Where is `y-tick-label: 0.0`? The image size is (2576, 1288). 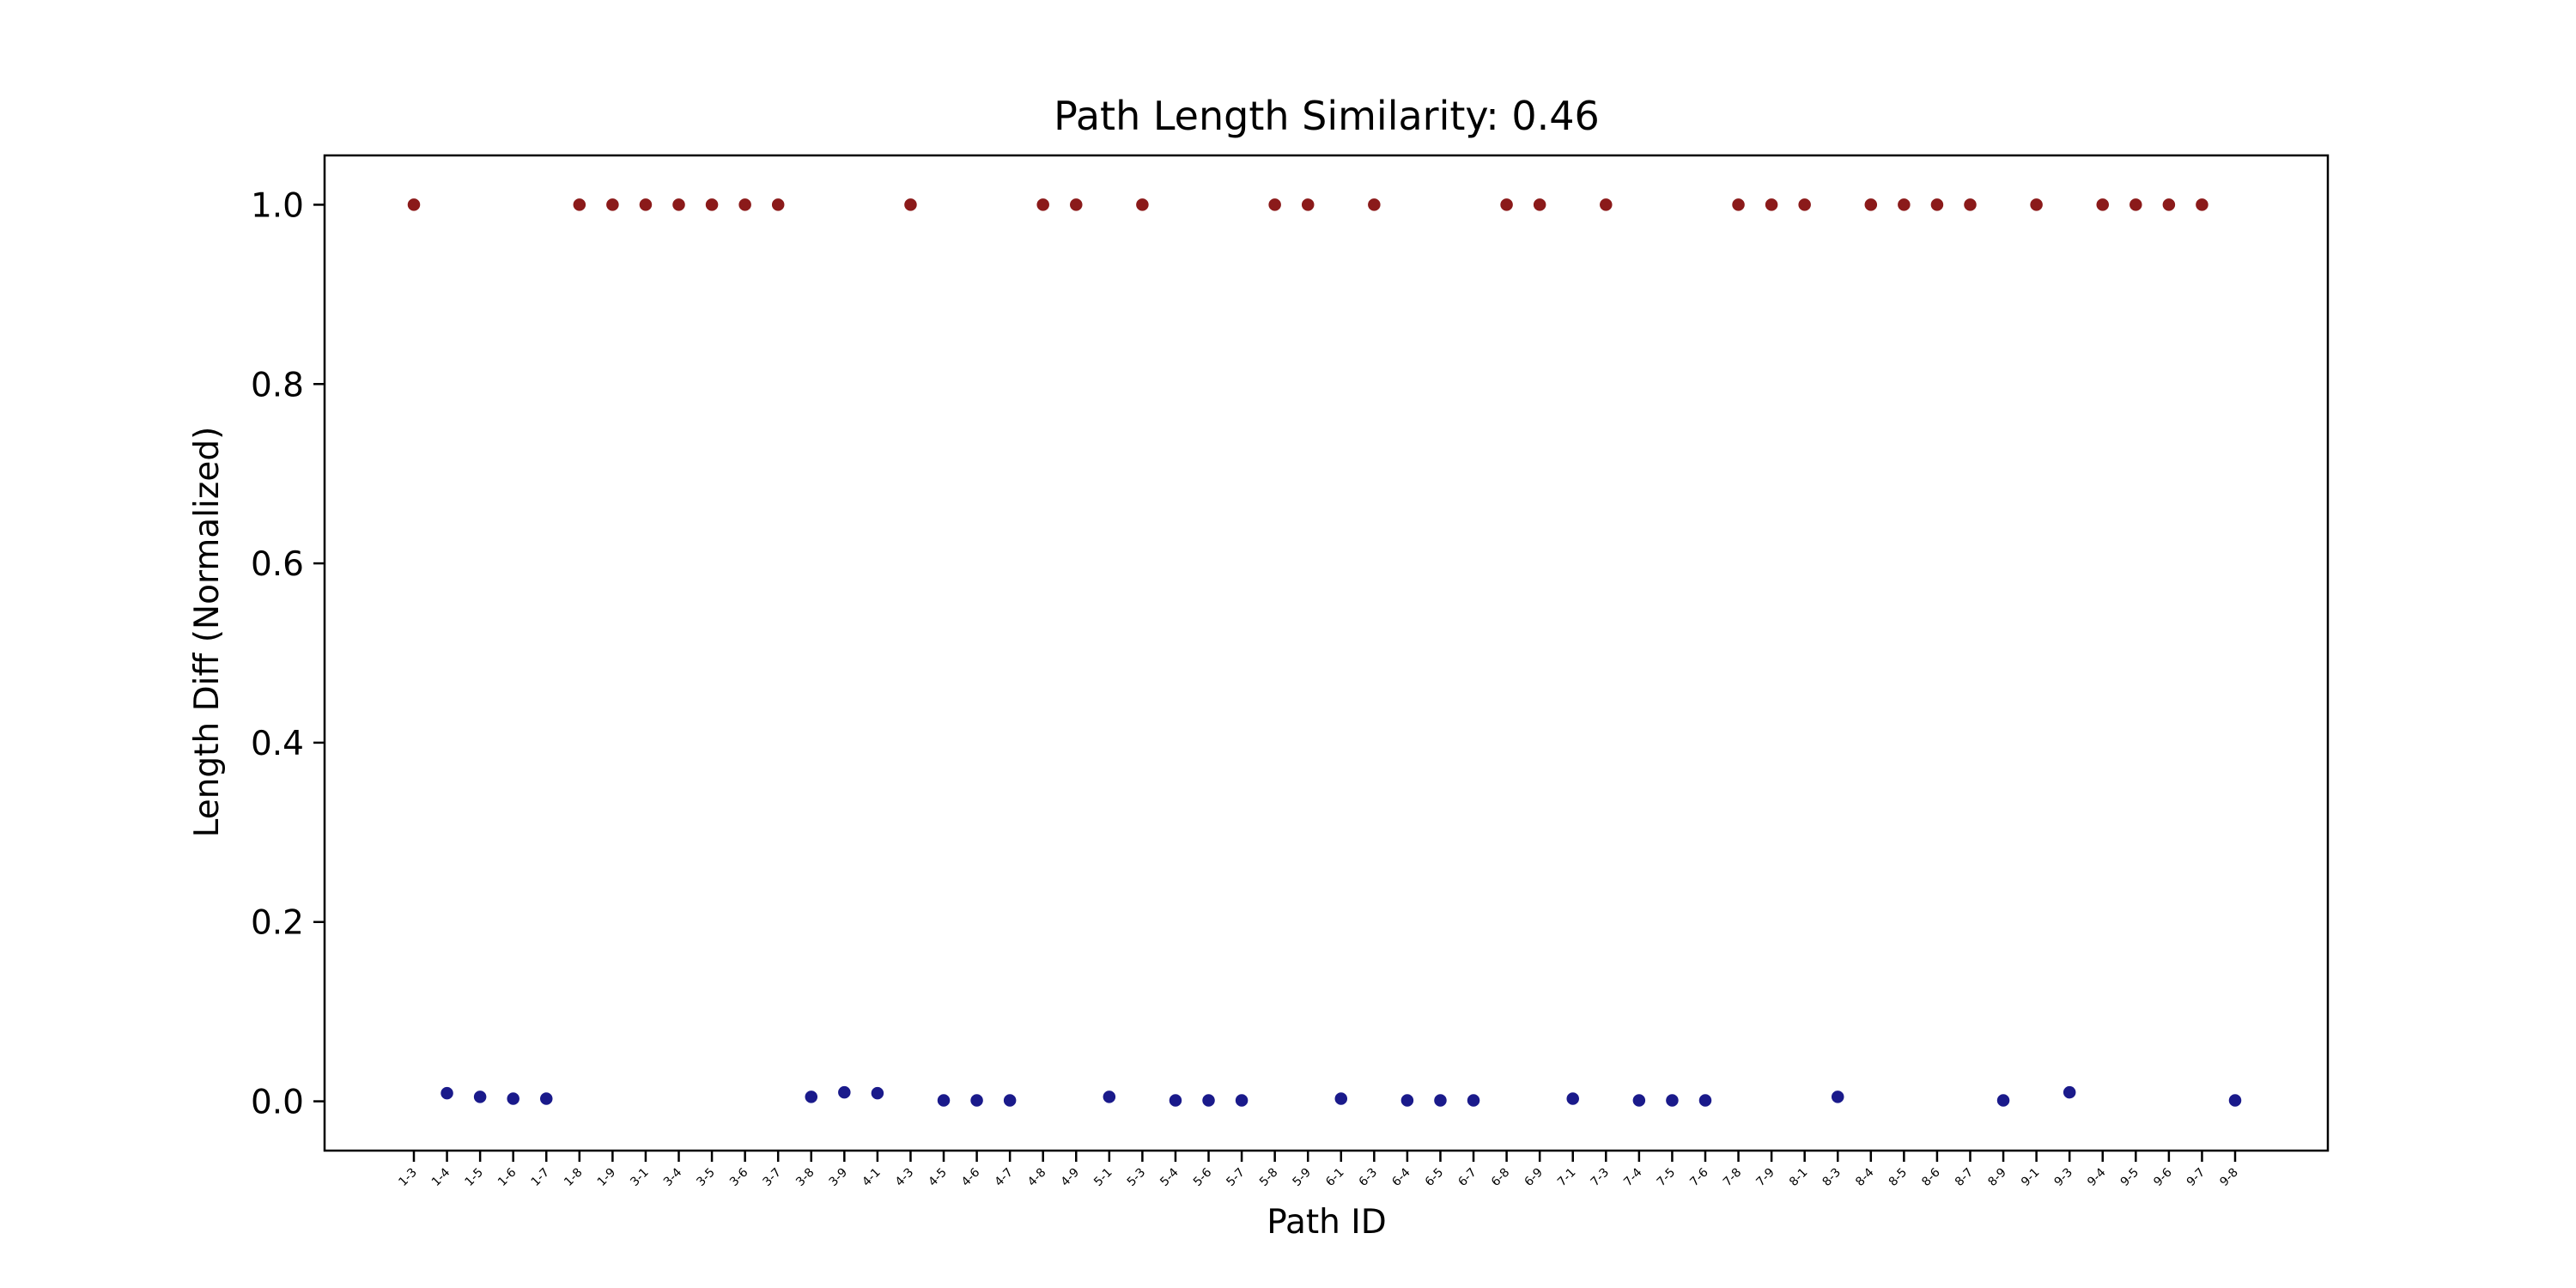
y-tick-label: 0.0 is located at coordinates (278, 1103).